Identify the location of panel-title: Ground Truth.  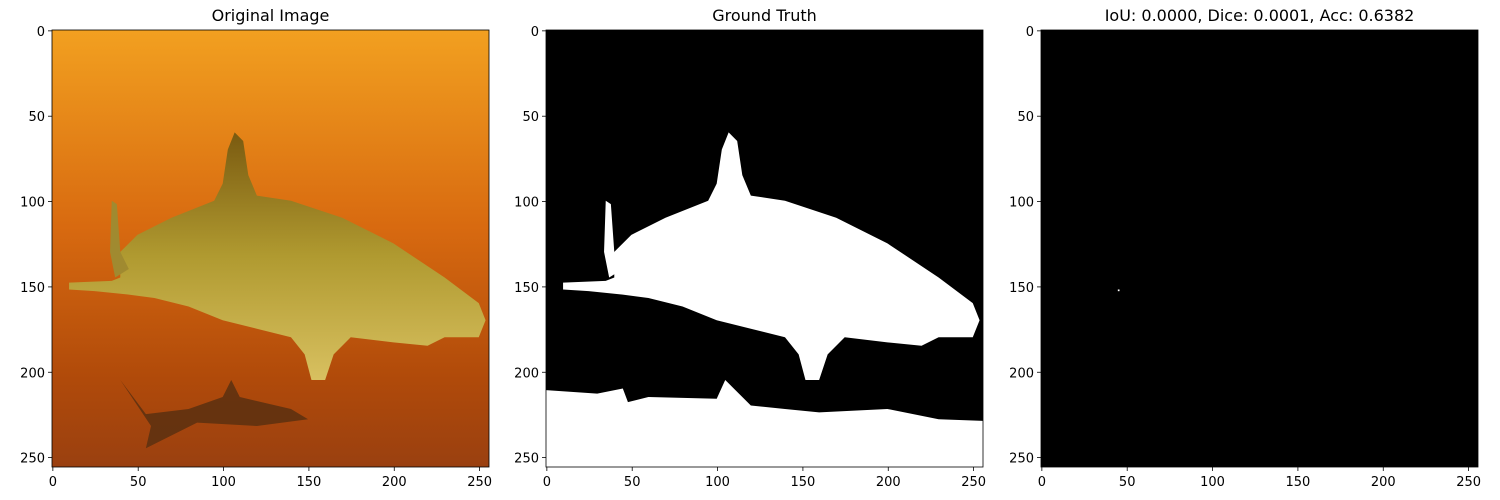
(764, 15).